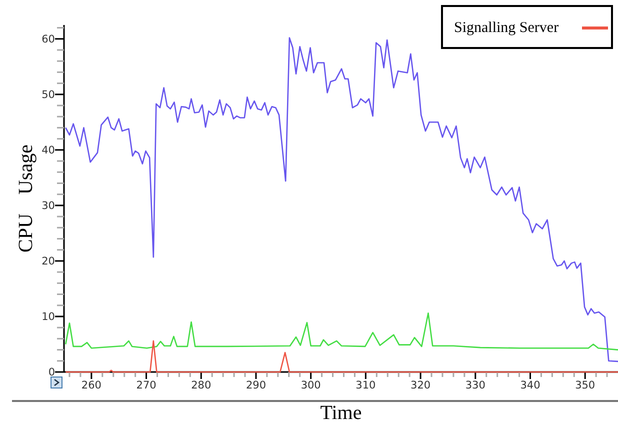 The height and width of the screenshot is (423, 618). I want to click on x-tick-label: 290, so click(256, 385).